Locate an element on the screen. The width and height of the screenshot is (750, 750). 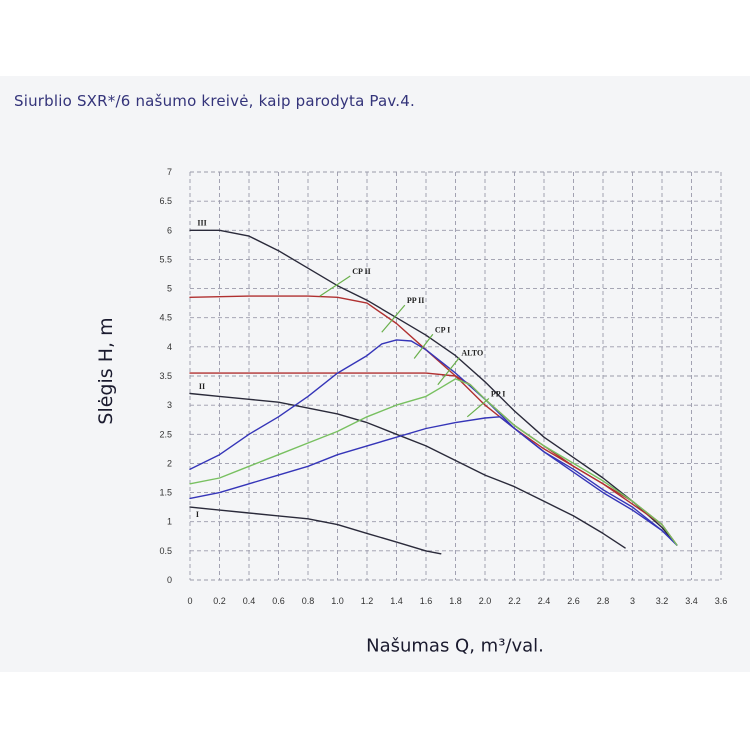
curve-ii is located at coordinates (407, 470).